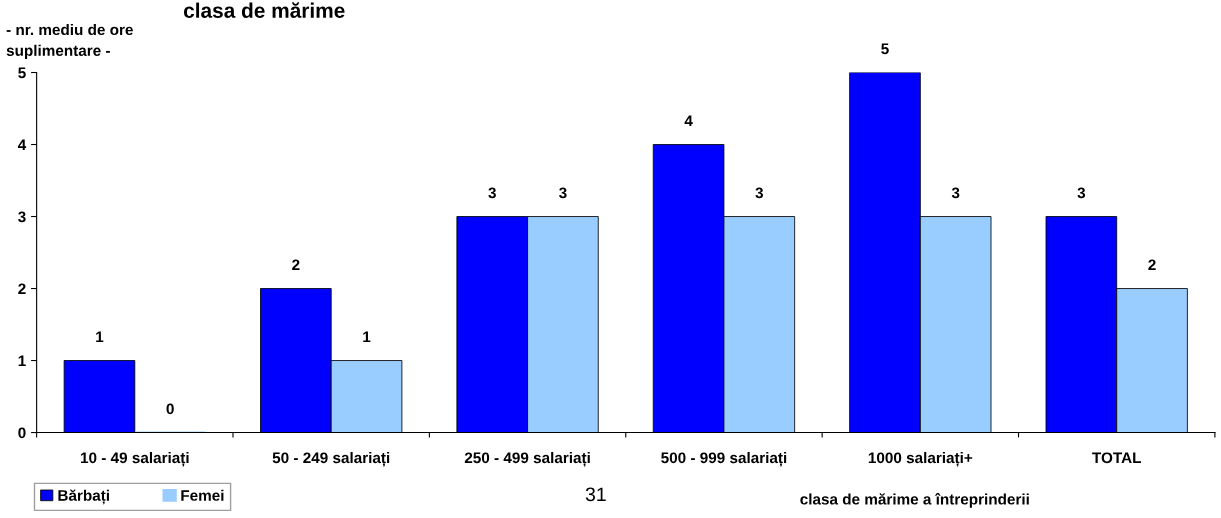 The width and height of the screenshot is (1221, 518). What do you see at coordinates (264, 10) in the screenshot?
I see `chart-title: clasa de mărime` at bounding box center [264, 10].